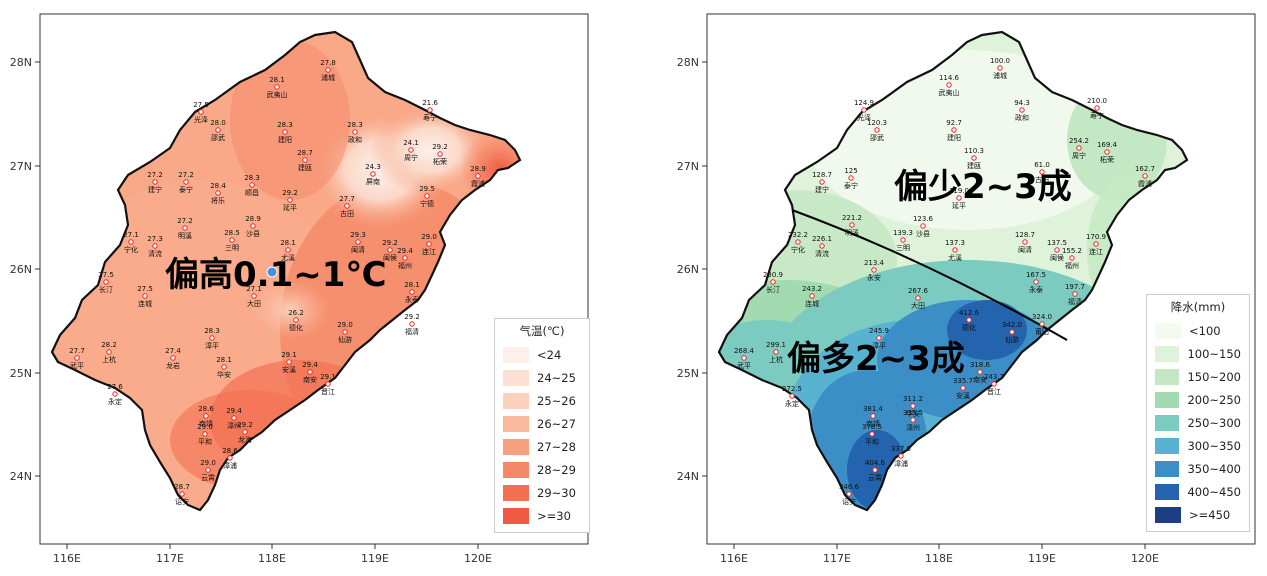 The width and height of the screenshot is (1267, 576). I want to click on station-marker: 346.6 诏安, so click(849, 494).